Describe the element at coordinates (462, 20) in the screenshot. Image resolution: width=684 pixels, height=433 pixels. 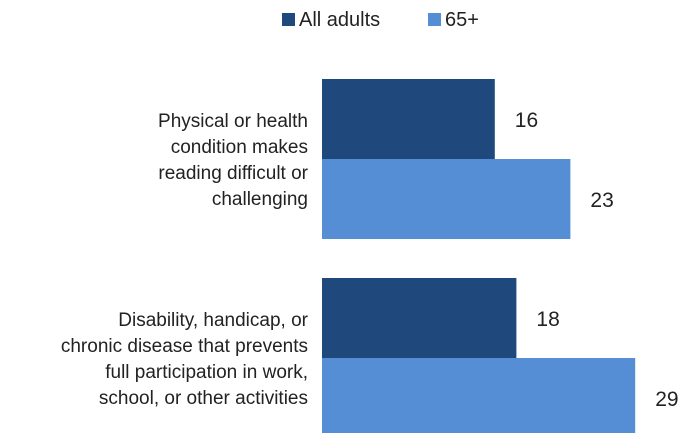
I see `legend-label-1: 65+` at that location.